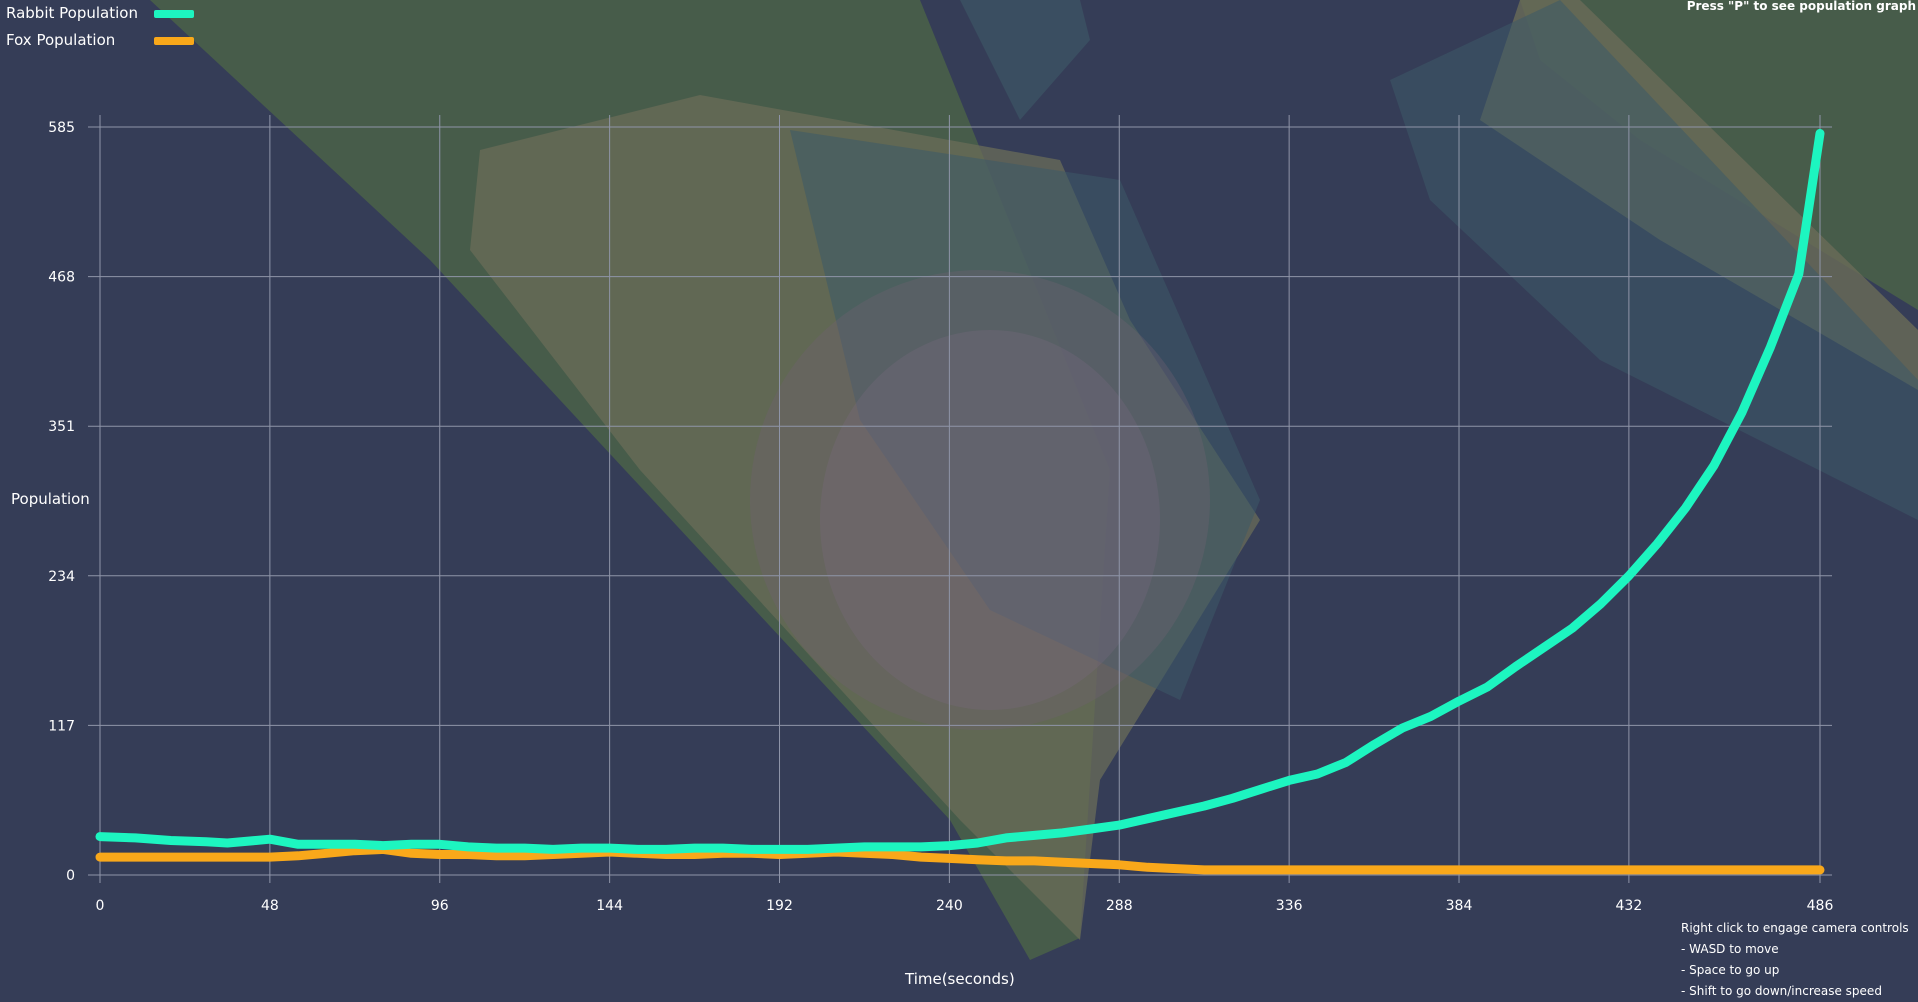 This screenshot has height=1002, width=1918. Describe the element at coordinates (1781, 991) in the screenshot. I see `controls-line-down: - Shift to go down/increase speed` at that location.